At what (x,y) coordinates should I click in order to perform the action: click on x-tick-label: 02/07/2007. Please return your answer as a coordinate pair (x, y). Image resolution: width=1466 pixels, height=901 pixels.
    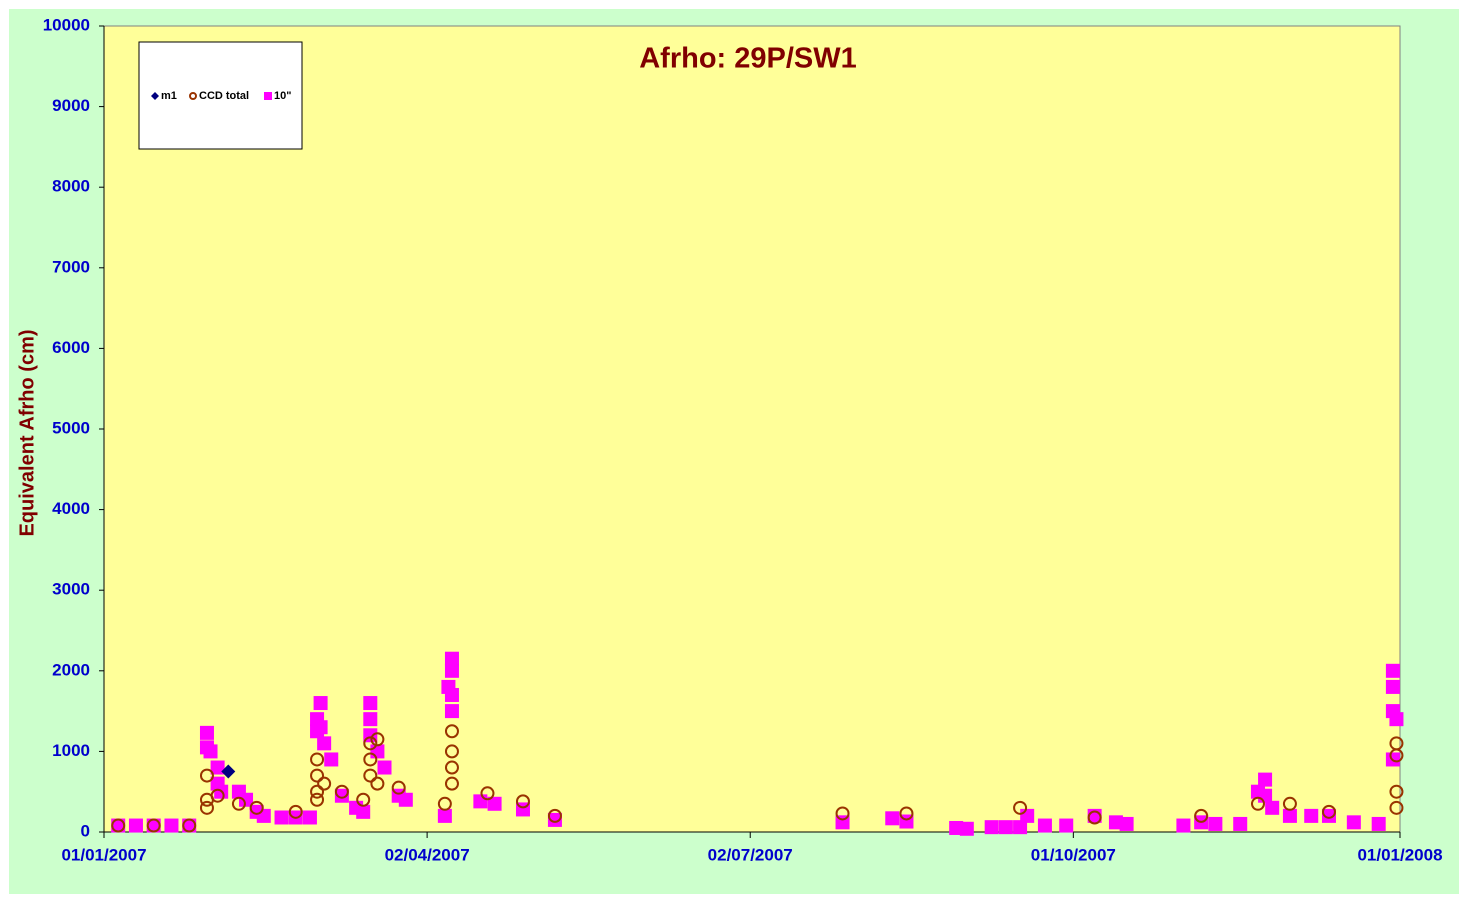
    Looking at the image, I should click on (750, 854).